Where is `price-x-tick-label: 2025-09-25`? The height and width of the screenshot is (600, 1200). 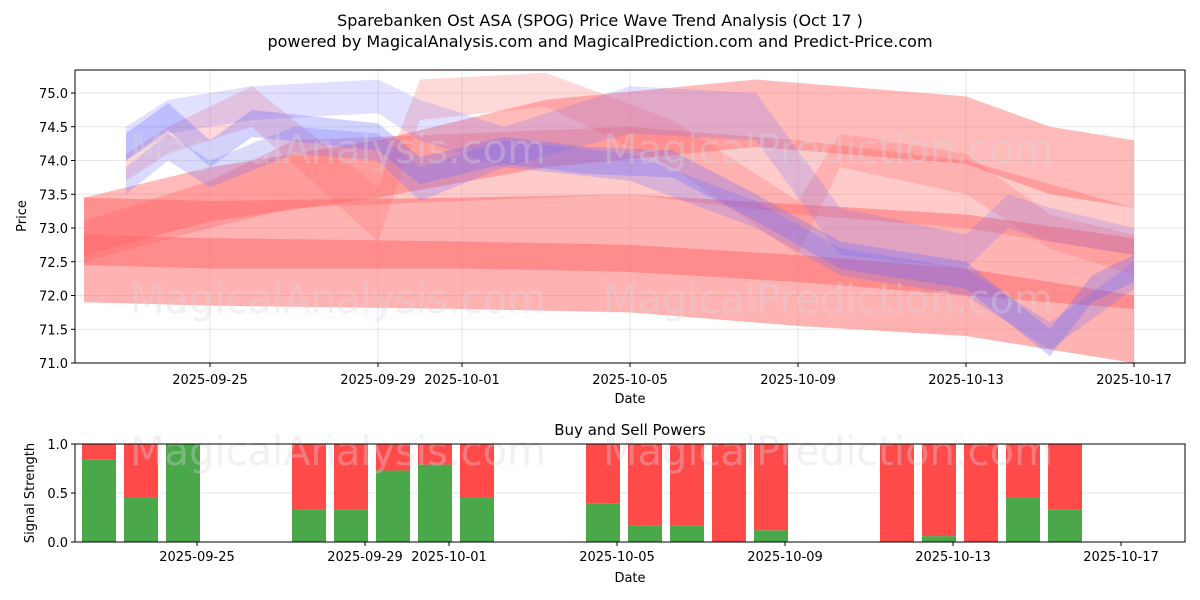 price-x-tick-label: 2025-09-25 is located at coordinates (210, 380).